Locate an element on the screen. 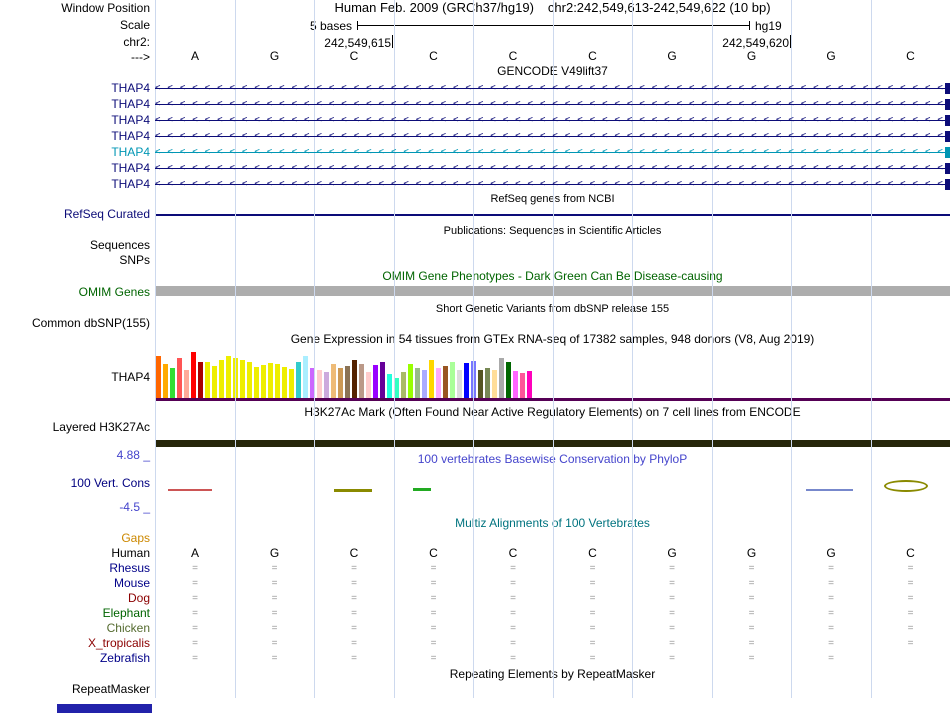 Image resolution: width=950 pixels, height=713 pixels. layered-h3k27ac-track is located at coordinates (552, 443).